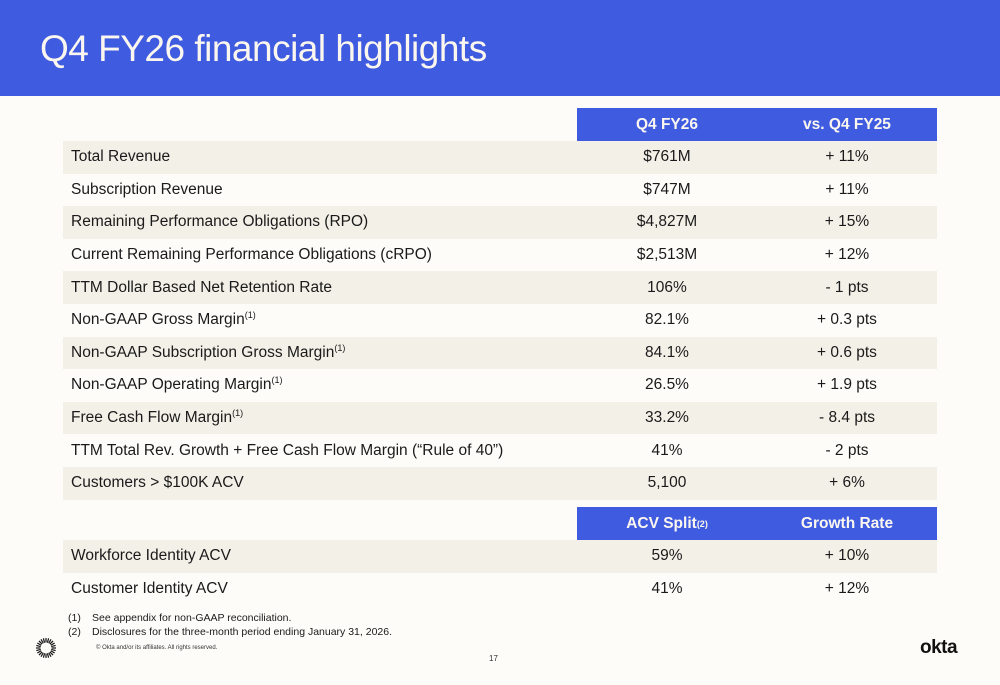 The height and width of the screenshot is (685, 1000). I want to click on header-q4-fy26: Q4 FY26, so click(667, 124).